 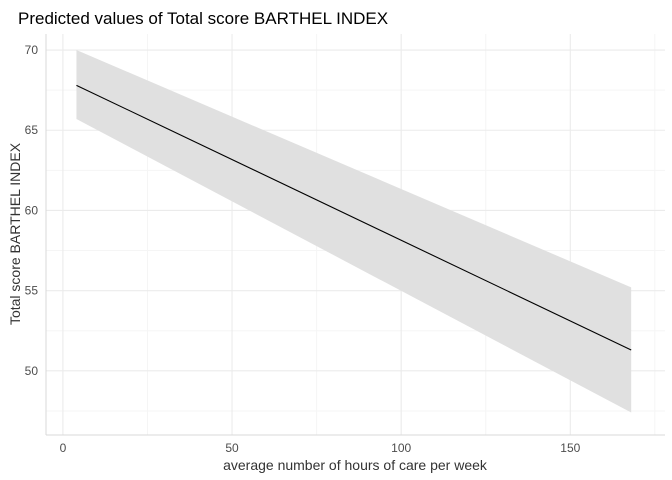 I want to click on y-tick-label: 65, so click(x=32, y=130).